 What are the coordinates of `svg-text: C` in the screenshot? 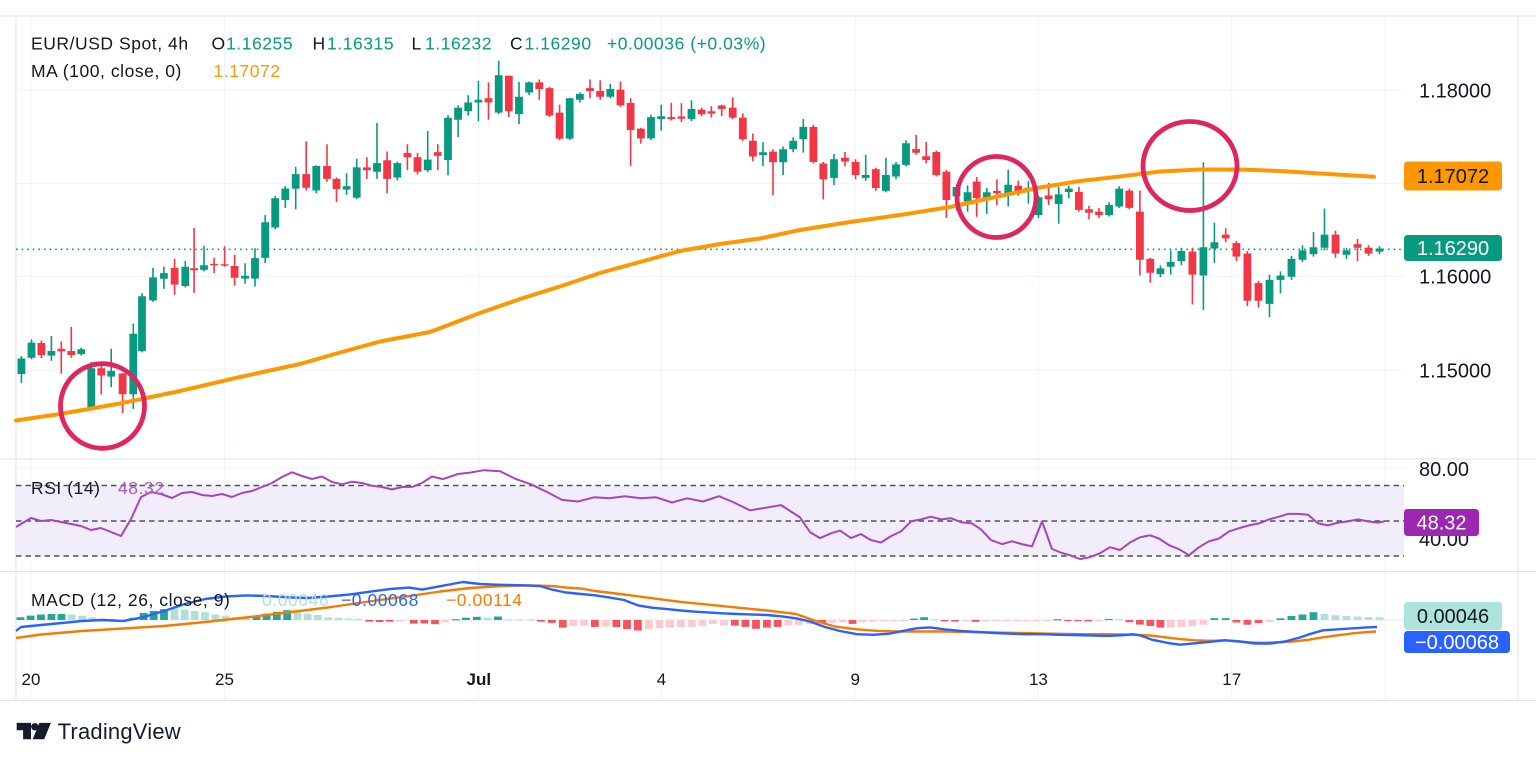 It's located at (516, 44).